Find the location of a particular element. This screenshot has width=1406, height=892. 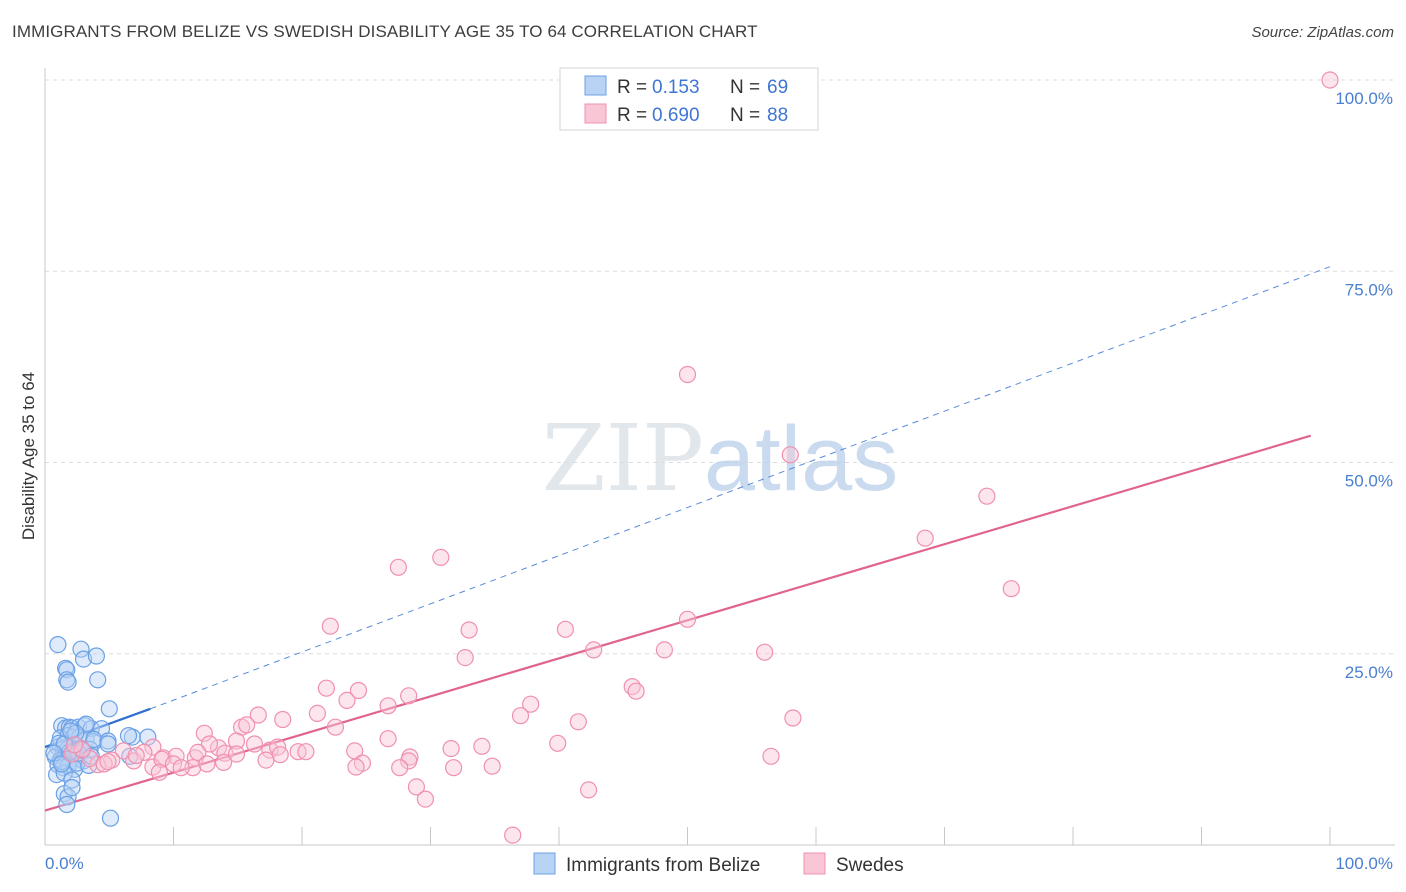

x-tick-label-max: 100.0% is located at coordinates (1364, 863).